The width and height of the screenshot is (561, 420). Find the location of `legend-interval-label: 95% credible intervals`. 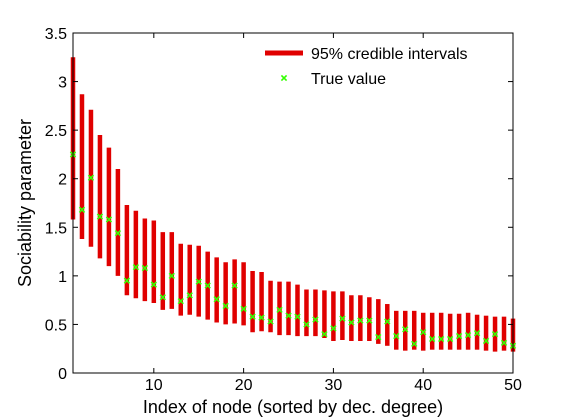

legend-interval-label: 95% credible intervals is located at coordinates (389, 54).